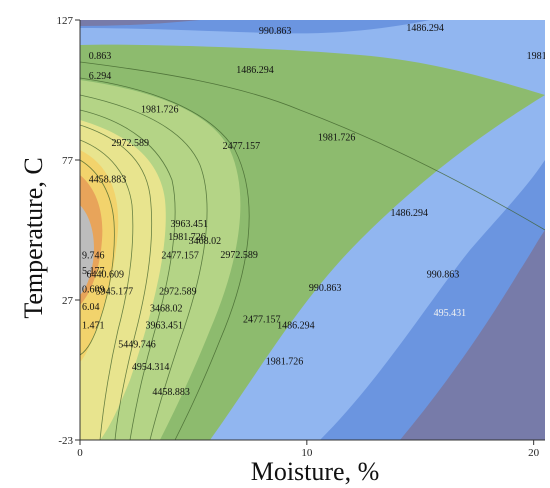 This screenshot has width=550, height=488. What do you see at coordinates (100, 76) in the screenshot?
I see `contour-label: 6.294` at bounding box center [100, 76].